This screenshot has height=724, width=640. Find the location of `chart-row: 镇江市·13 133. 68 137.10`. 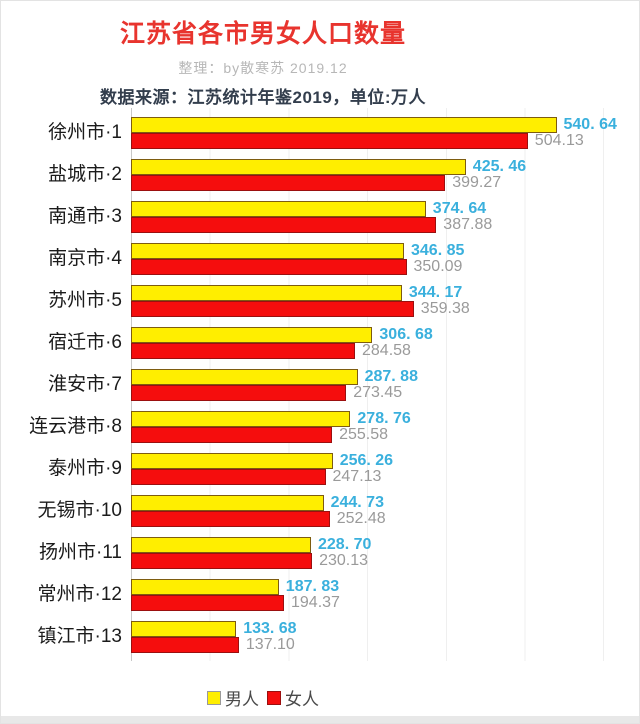

chart-row: 镇江市·13 133. 68 137.10 is located at coordinates (320, 636).